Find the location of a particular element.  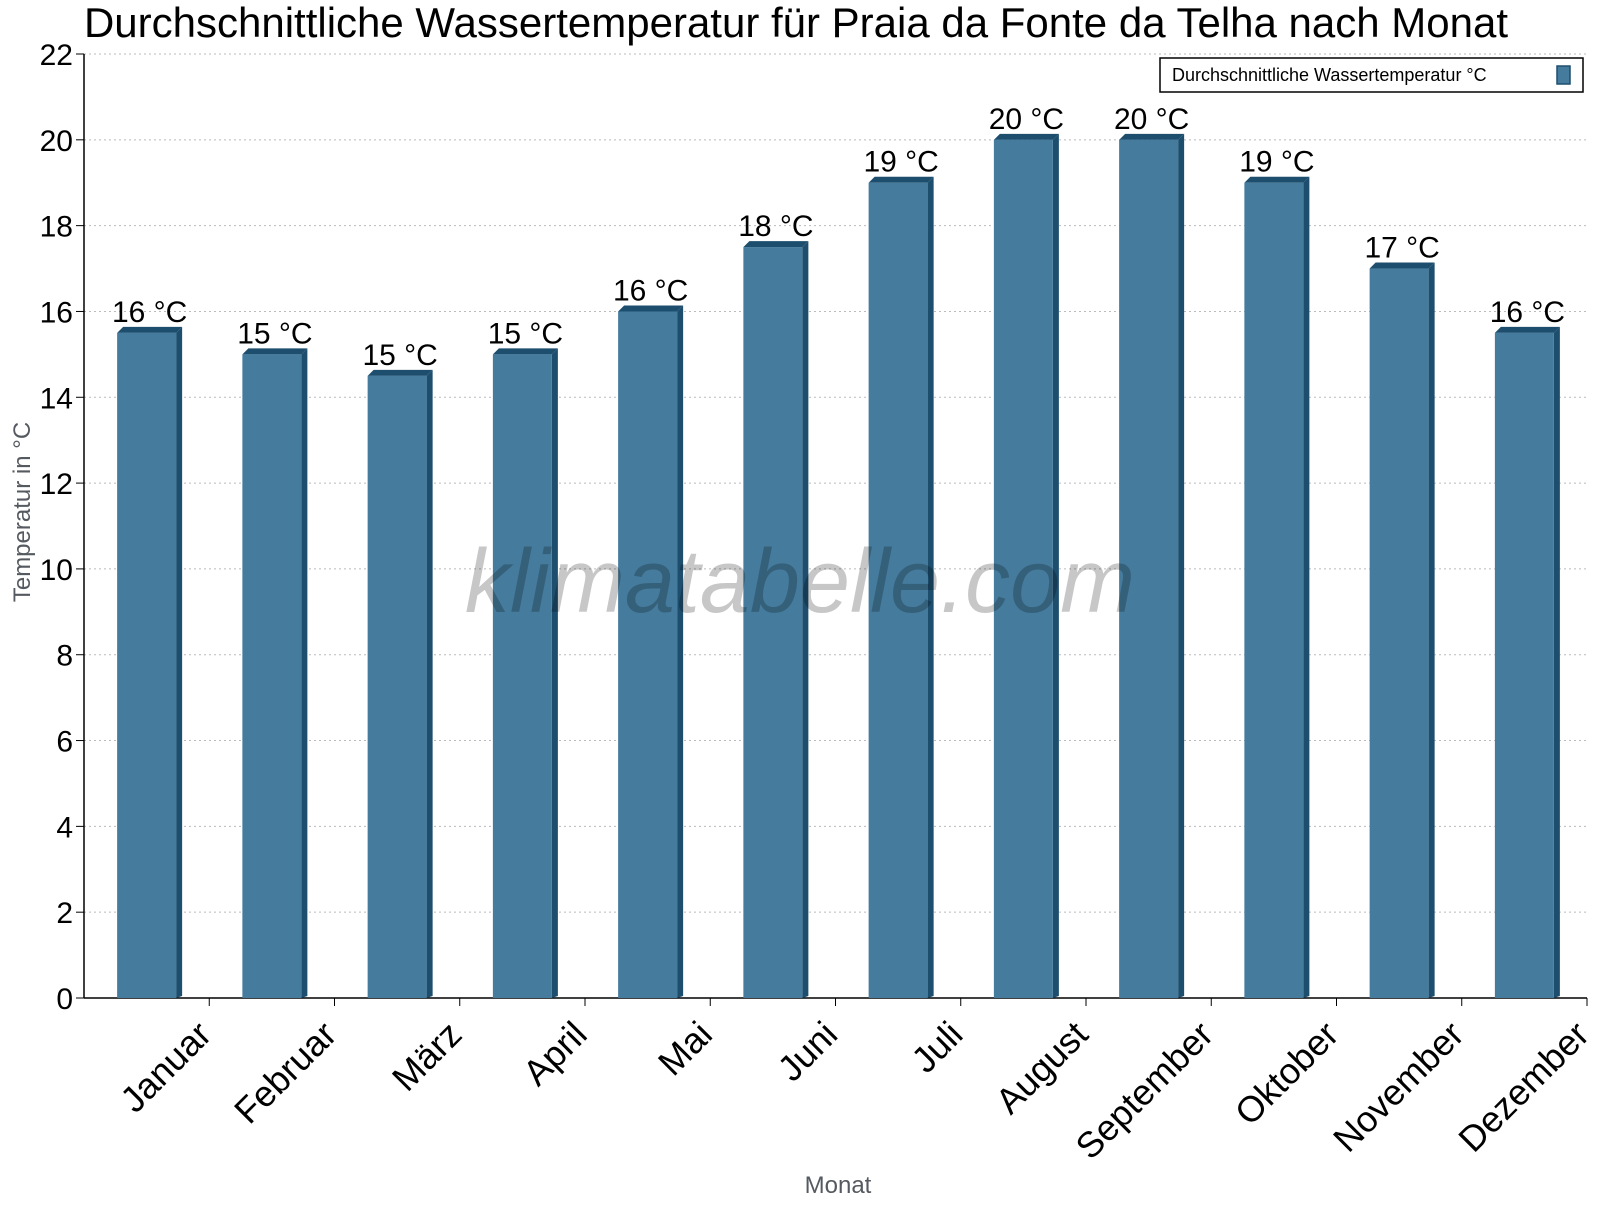

bar-dezember is located at coordinates (1527, 662).